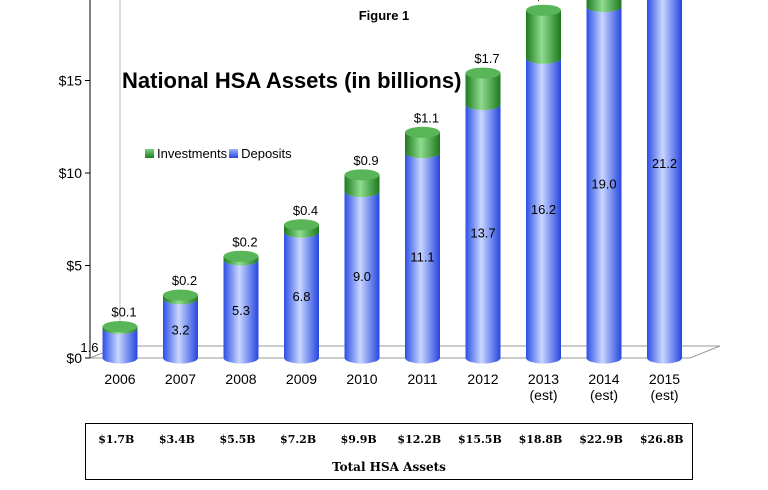 This screenshot has width=768, height=490. What do you see at coordinates (71, 81) in the screenshot?
I see `y-tick-label: $15` at bounding box center [71, 81].